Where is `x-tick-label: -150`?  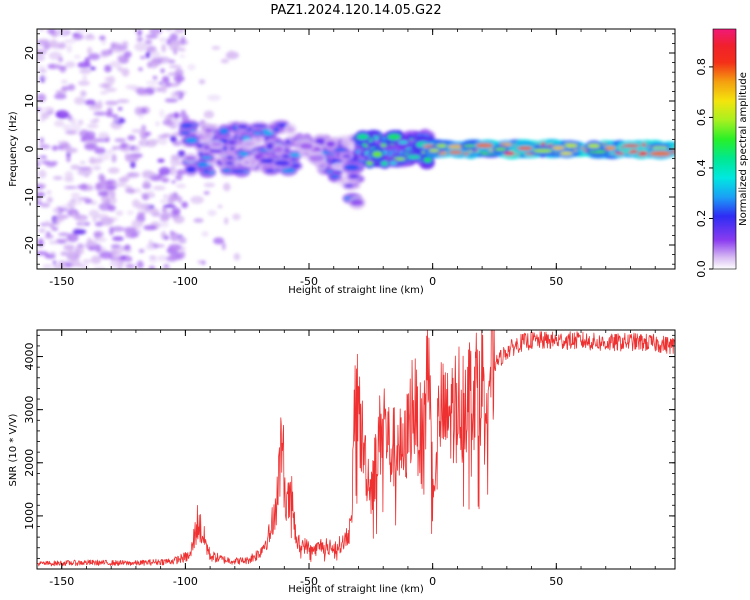
x-tick-label: -150 is located at coordinates (61, 281).